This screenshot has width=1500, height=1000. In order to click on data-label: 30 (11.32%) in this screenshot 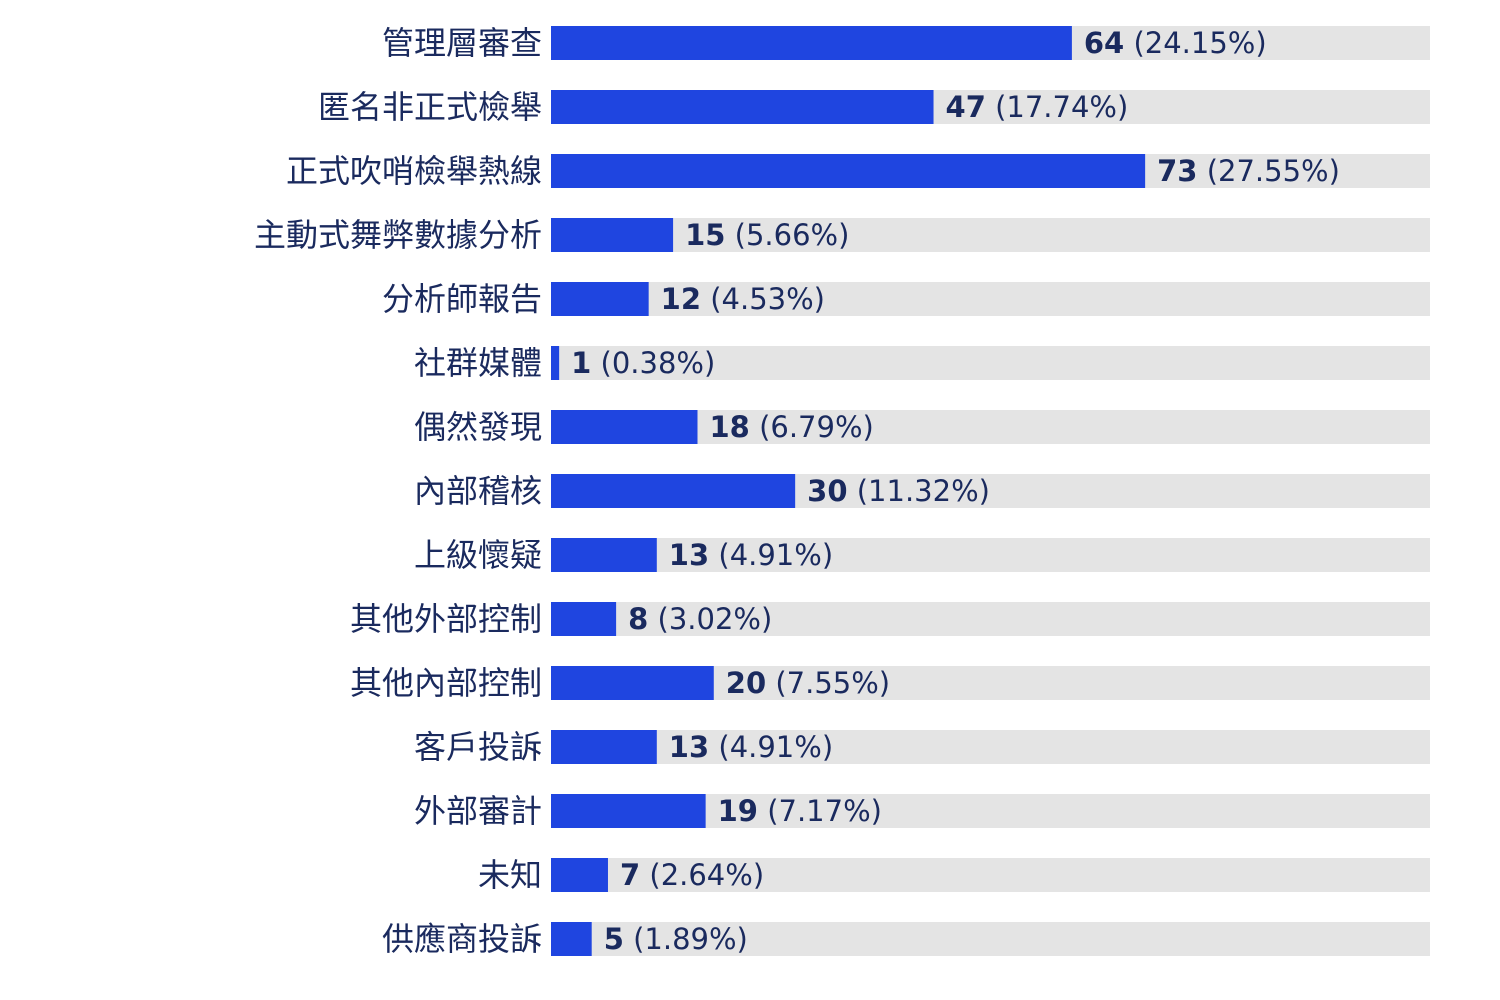, I will do `click(898, 491)`.